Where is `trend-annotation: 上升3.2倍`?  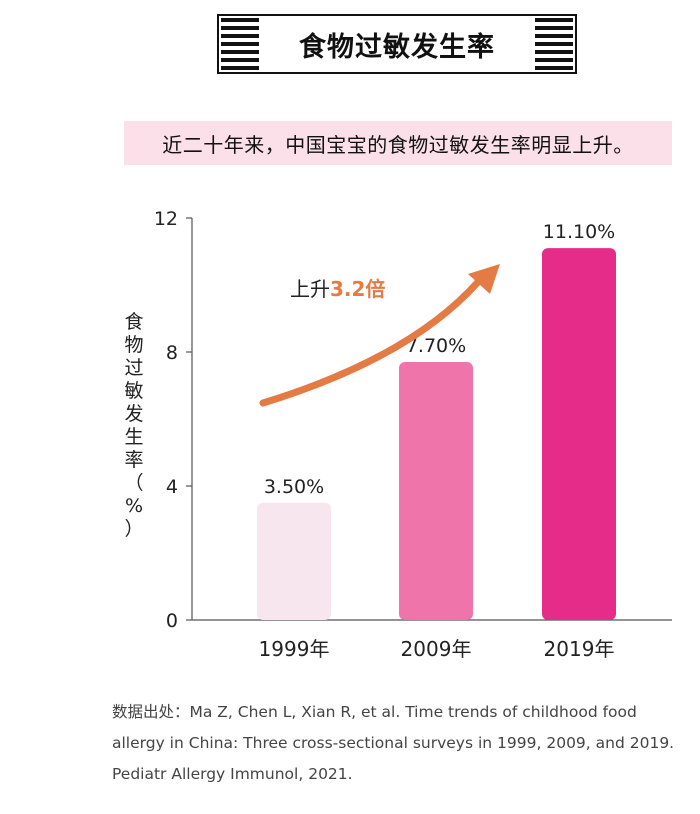
trend-annotation: 上升3.2倍 is located at coordinates (337, 289).